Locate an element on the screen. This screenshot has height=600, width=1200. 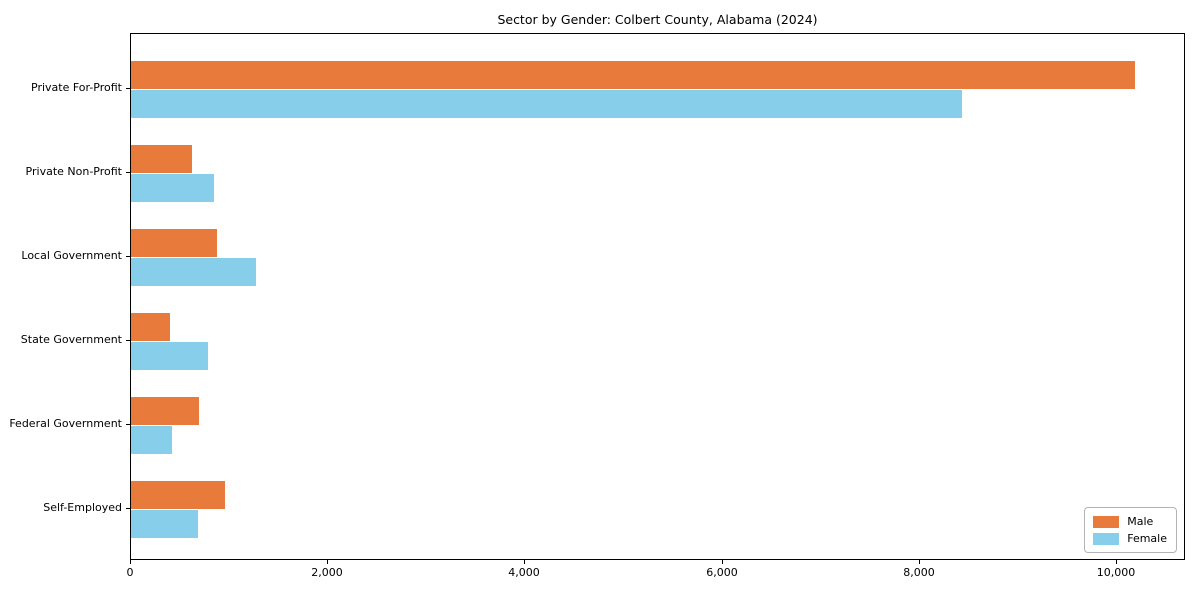
legend-item-female: Female is located at coordinates (1130, 538).